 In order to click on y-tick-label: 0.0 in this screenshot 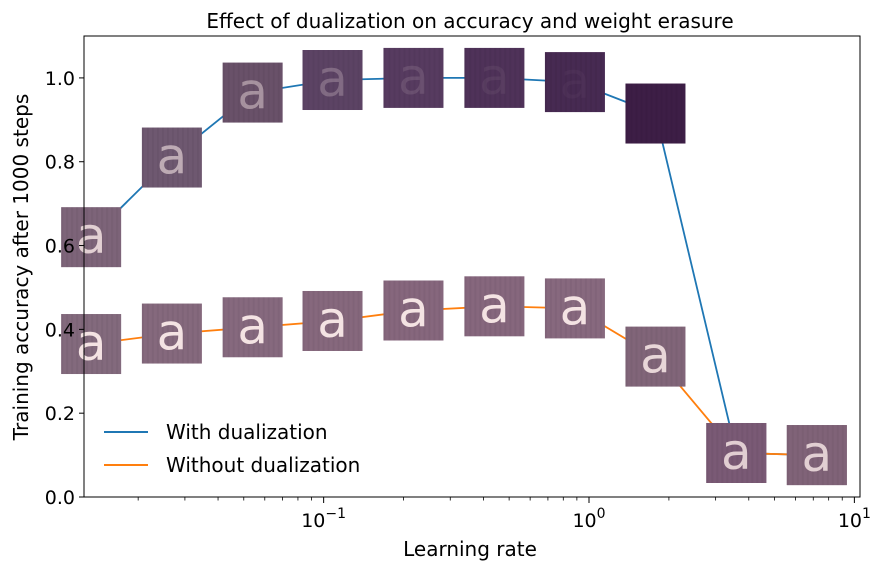, I will do `click(60, 498)`.